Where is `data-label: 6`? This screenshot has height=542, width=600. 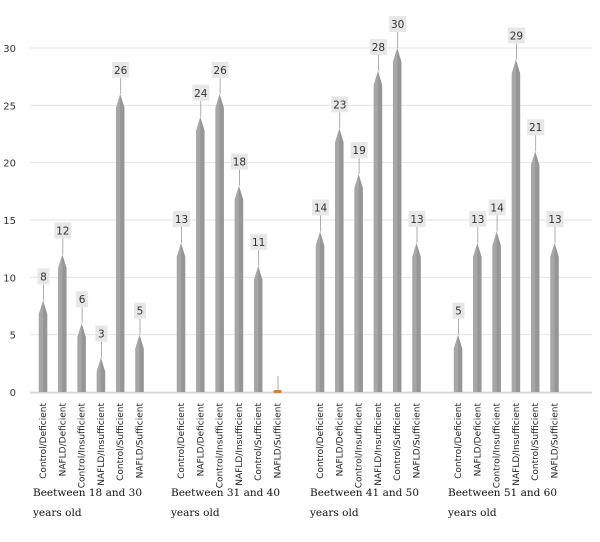
data-label: 6 is located at coordinates (82, 300).